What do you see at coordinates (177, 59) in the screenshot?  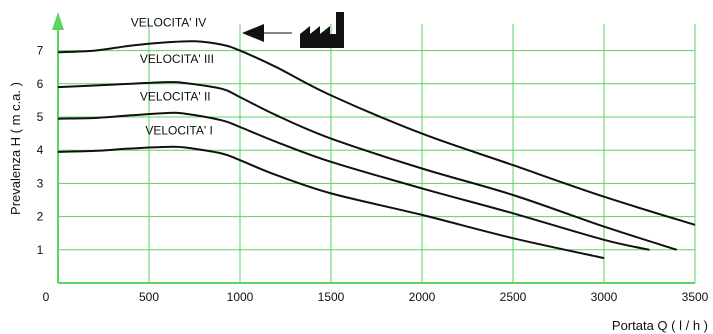 I see `series-label: VELOCITA' III` at bounding box center [177, 59].